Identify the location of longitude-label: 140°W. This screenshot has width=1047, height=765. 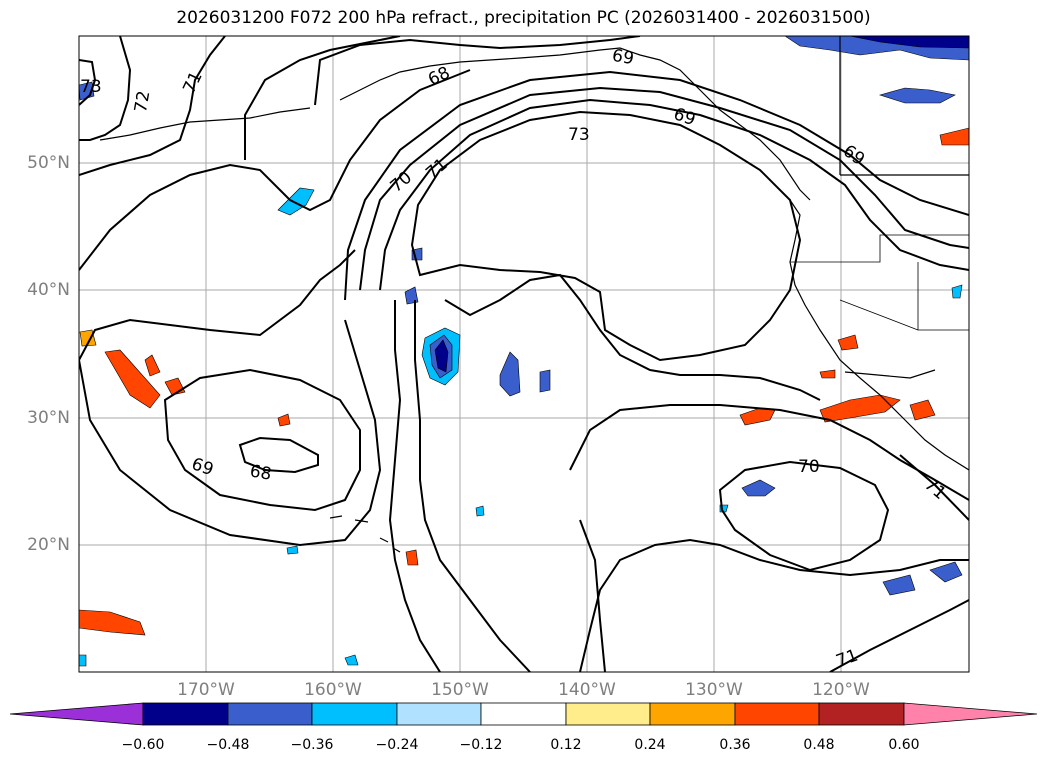
(587, 690).